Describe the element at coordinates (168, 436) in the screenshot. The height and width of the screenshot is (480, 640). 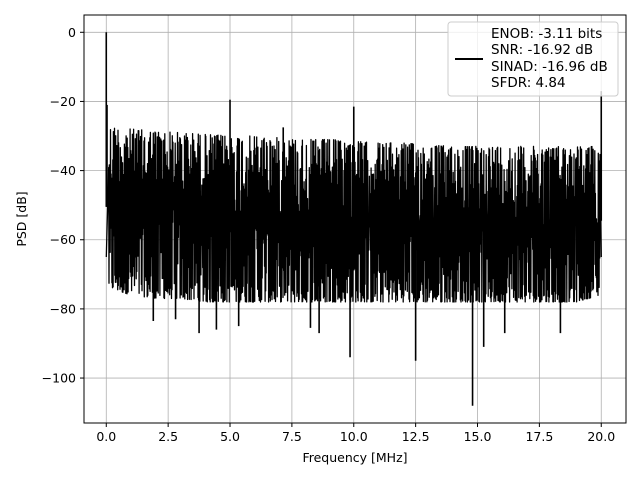
I see `x-tick-label: 2.5` at that location.